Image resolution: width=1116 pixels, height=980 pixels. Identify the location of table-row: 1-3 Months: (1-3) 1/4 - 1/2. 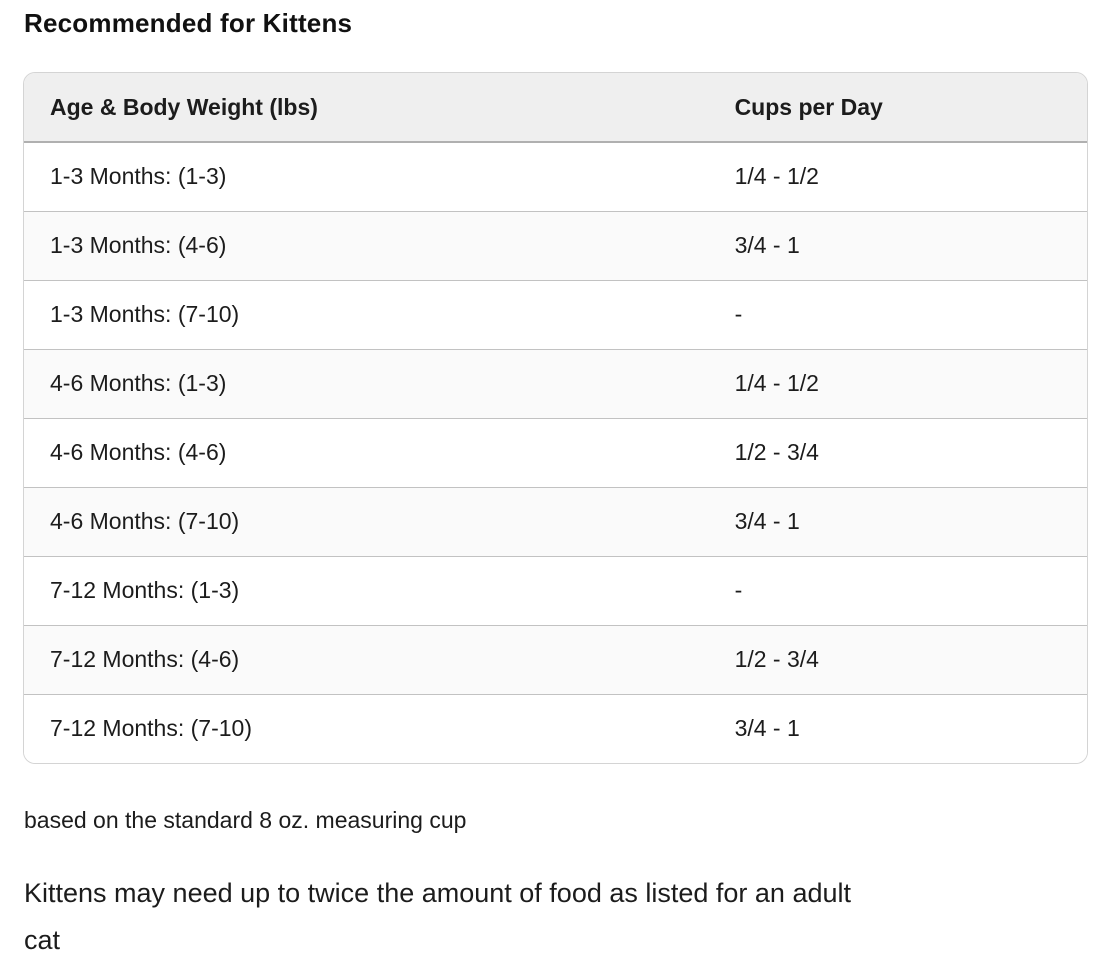
(555, 176).